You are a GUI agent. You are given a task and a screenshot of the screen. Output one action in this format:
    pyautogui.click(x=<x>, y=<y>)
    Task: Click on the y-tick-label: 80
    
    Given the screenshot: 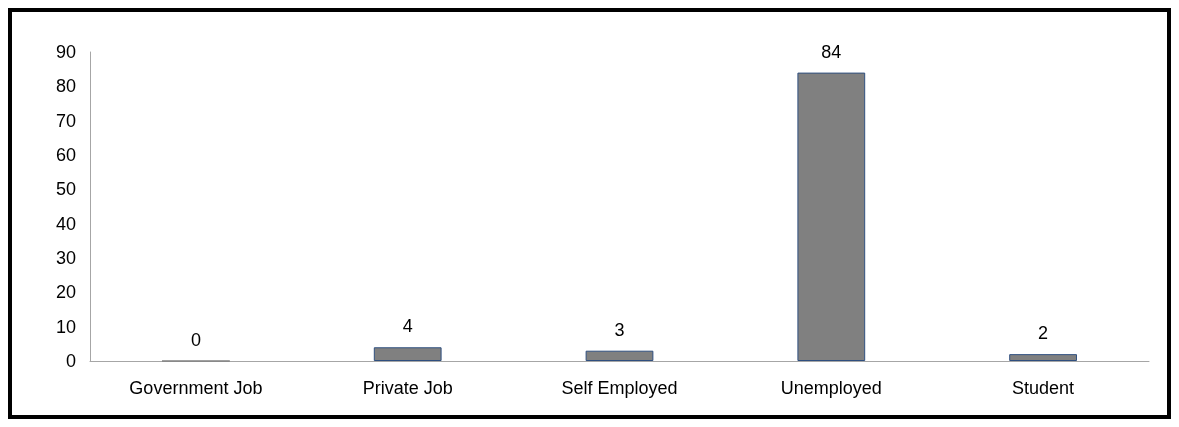 What is the action you would take?
    pyautogui.click(x=65, y=86)
    